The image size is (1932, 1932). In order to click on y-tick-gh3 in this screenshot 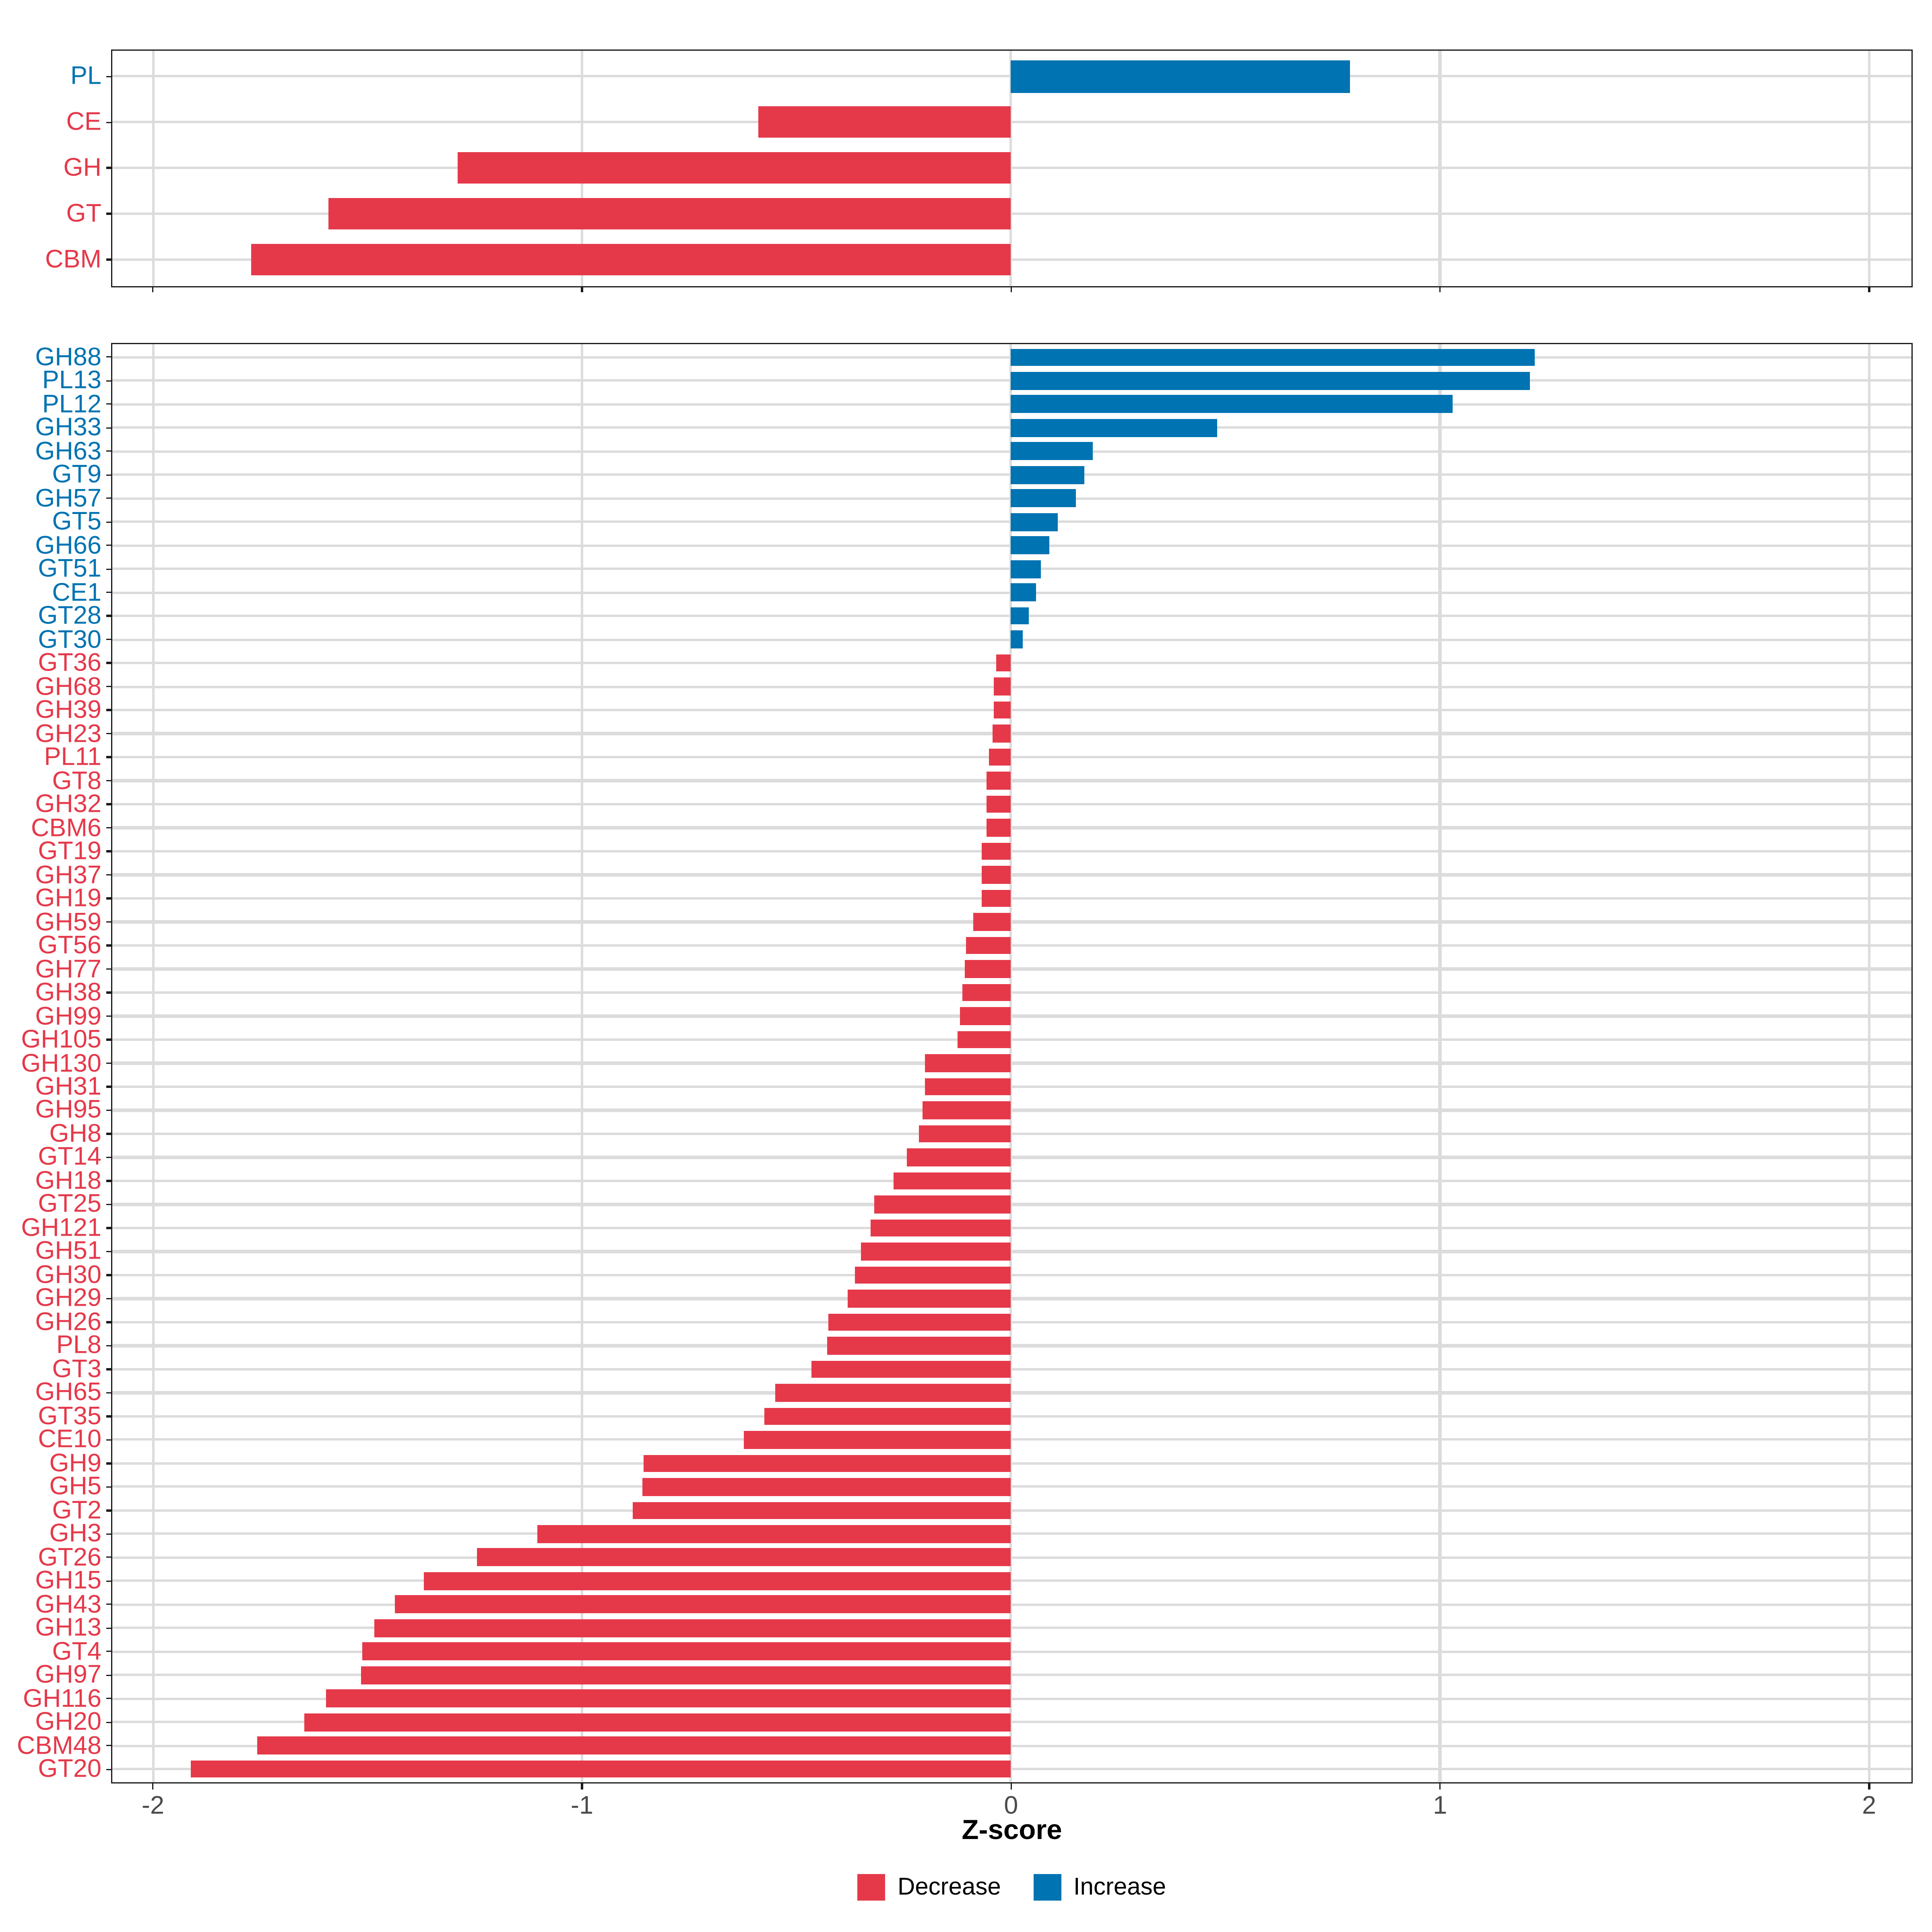, I will do `click(108, 1534)`.